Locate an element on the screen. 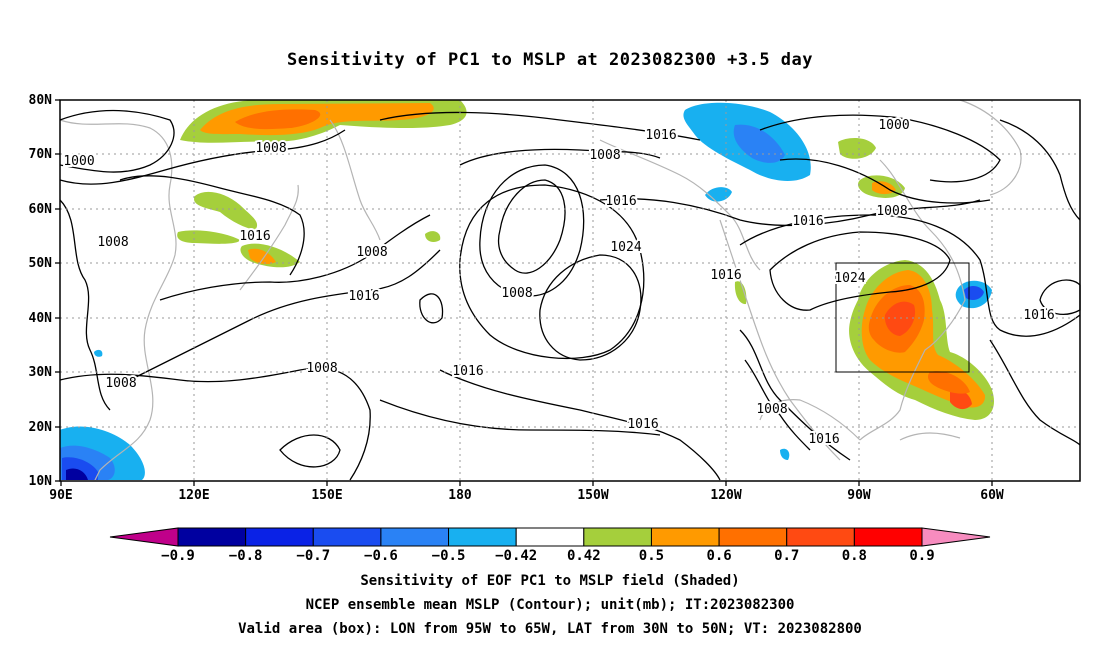 Image resolution: width=1100 pixels, height=650 pixels. coastline-gulf is located at coordinates (810, 420).